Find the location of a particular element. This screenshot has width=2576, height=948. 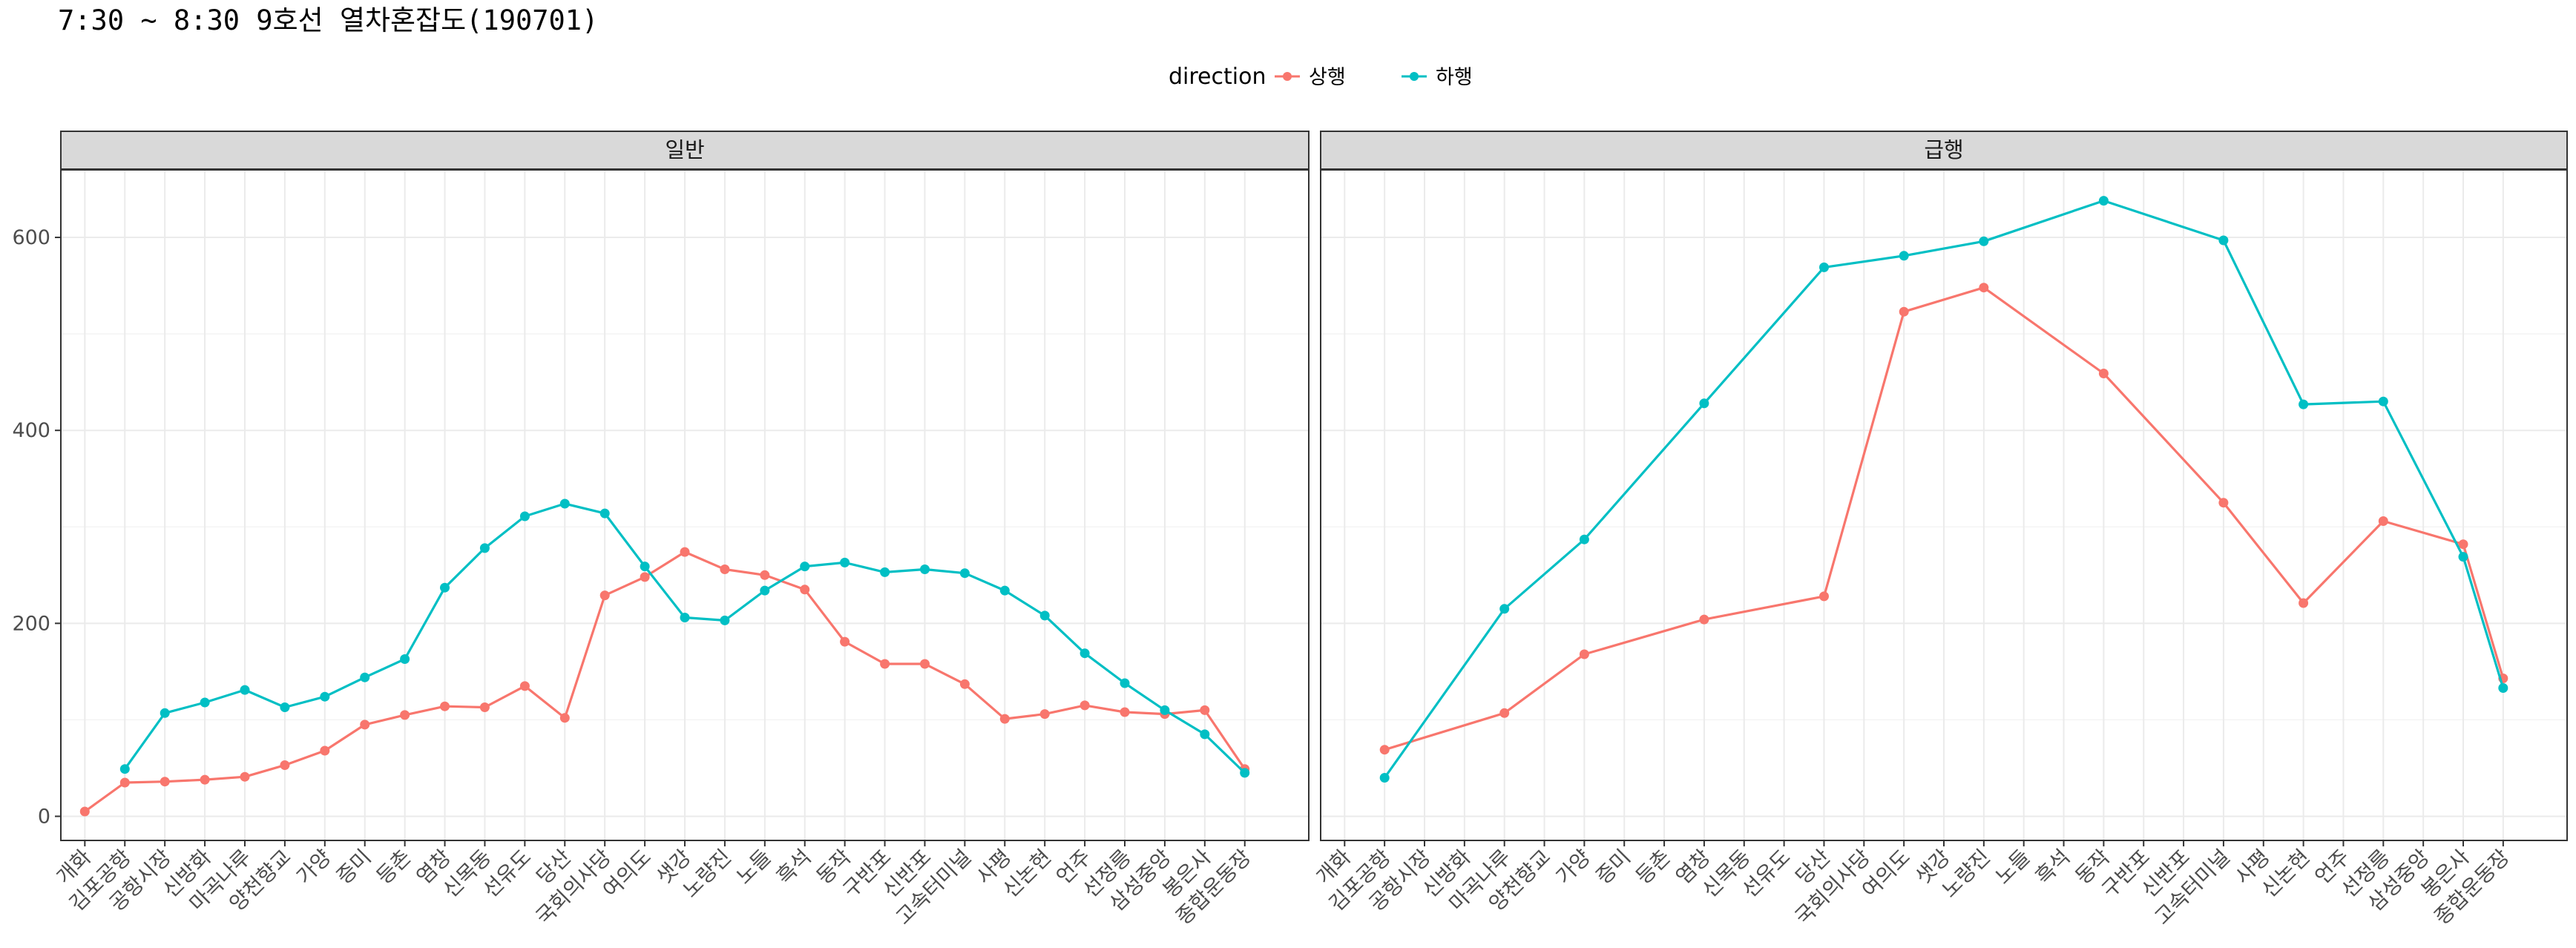

series-하행 is located at coordinates (684, 638).